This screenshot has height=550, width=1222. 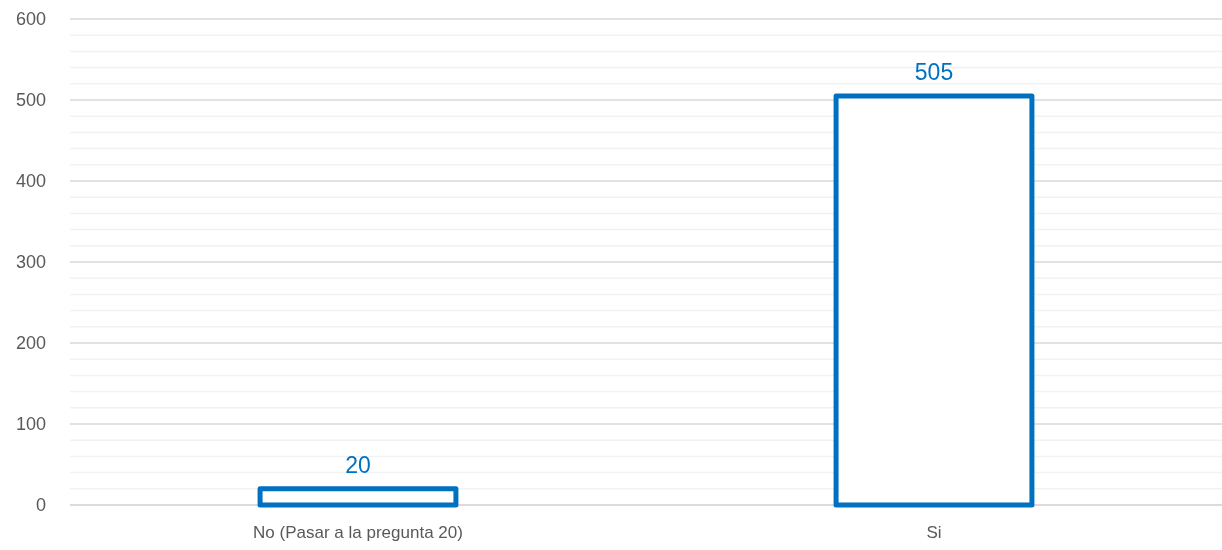 I want to click on data-label: 20, so click(x=358, y=464).